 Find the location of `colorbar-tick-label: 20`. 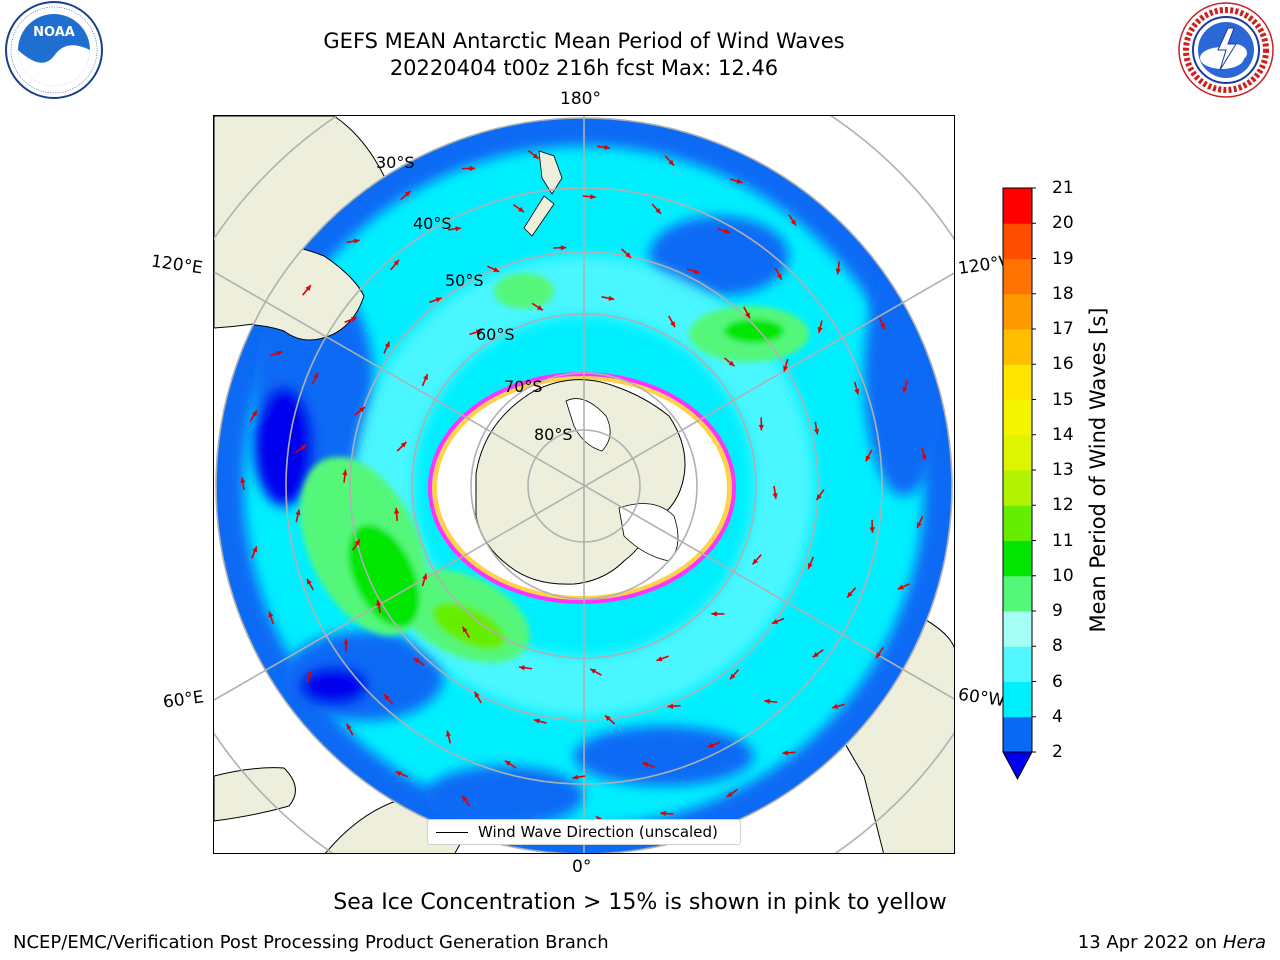

colorbar-tick-label: 20 is located at coordinates (1063, 223).